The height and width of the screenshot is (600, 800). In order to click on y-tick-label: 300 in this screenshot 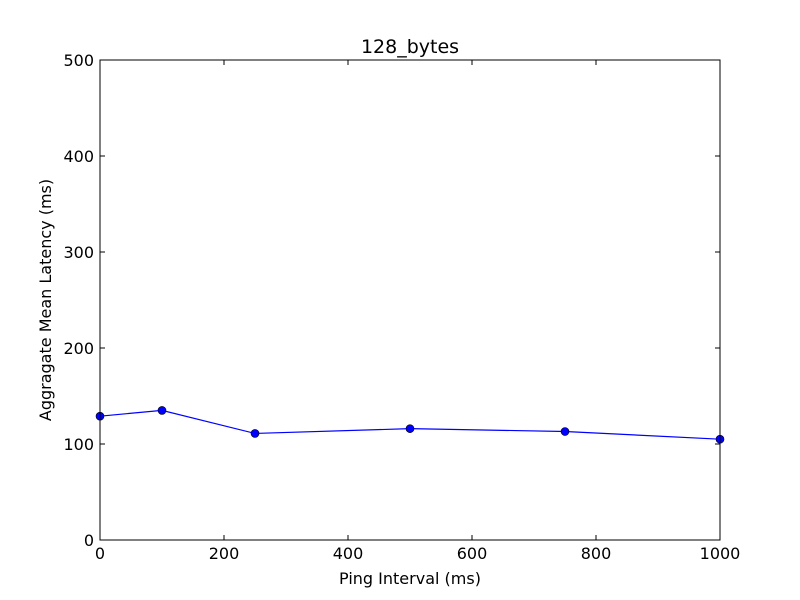, I will do `click(78, 252)`.